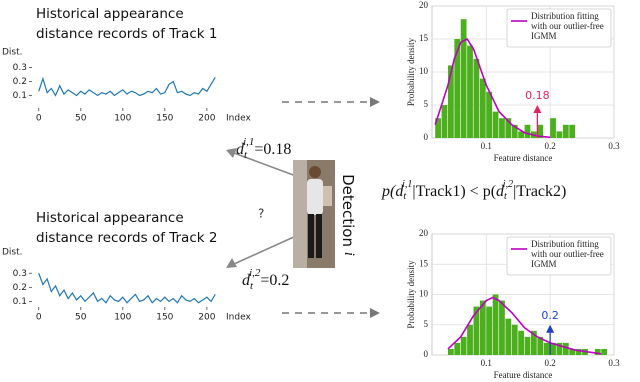 This screenshot has width=640, height=382. I want to click on legend-box, so click(559, 256).